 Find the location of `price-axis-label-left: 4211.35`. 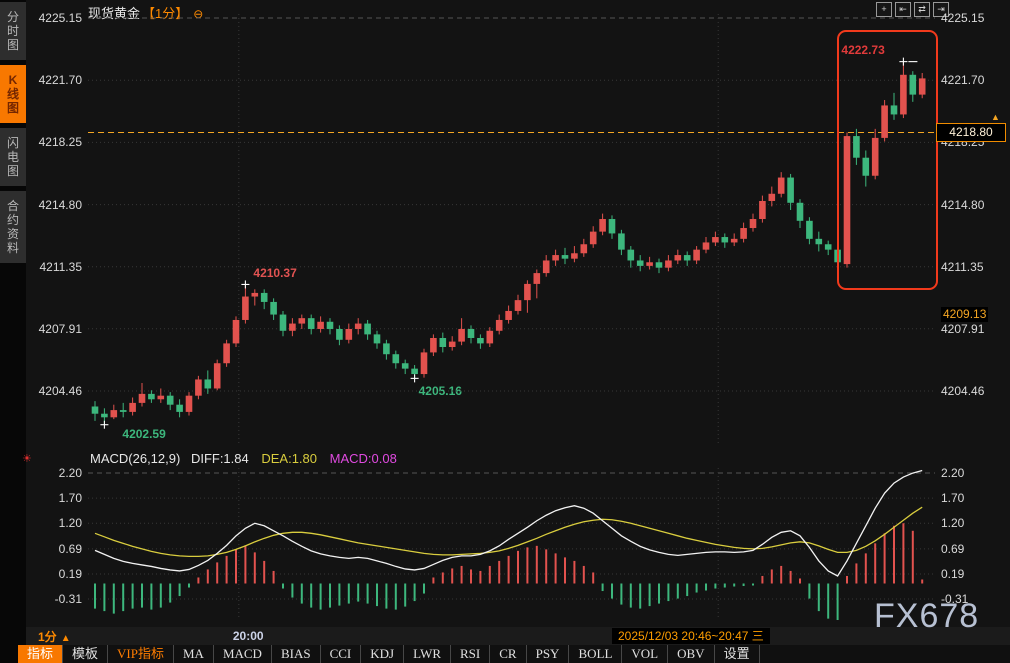

price-axis-label-left: 4211.35 is located at coordinates (61, 266).